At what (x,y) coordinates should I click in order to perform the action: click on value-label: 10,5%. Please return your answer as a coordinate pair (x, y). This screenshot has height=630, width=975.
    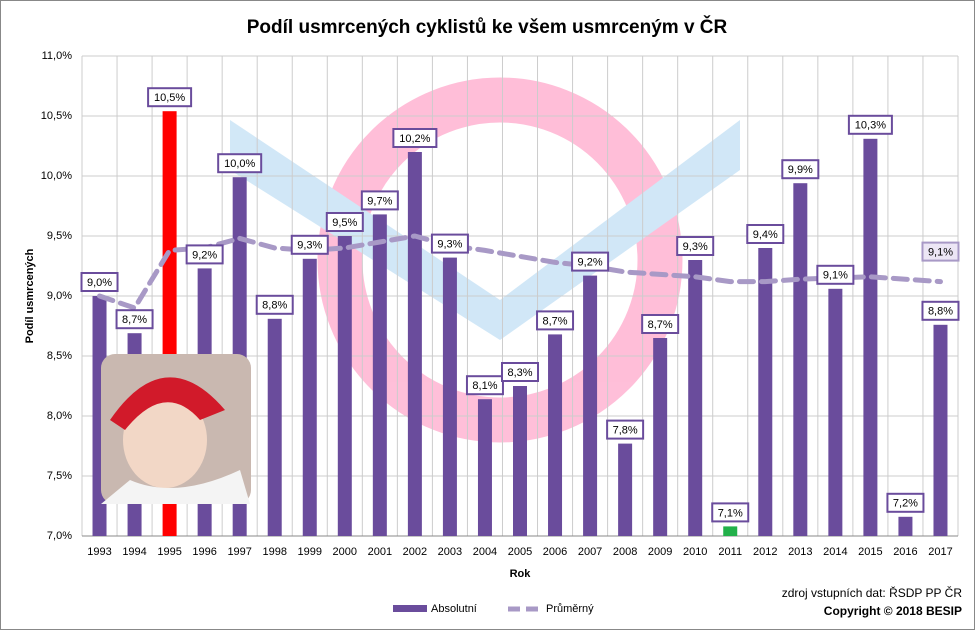
    Looking at the image, I should click on (169, 98).